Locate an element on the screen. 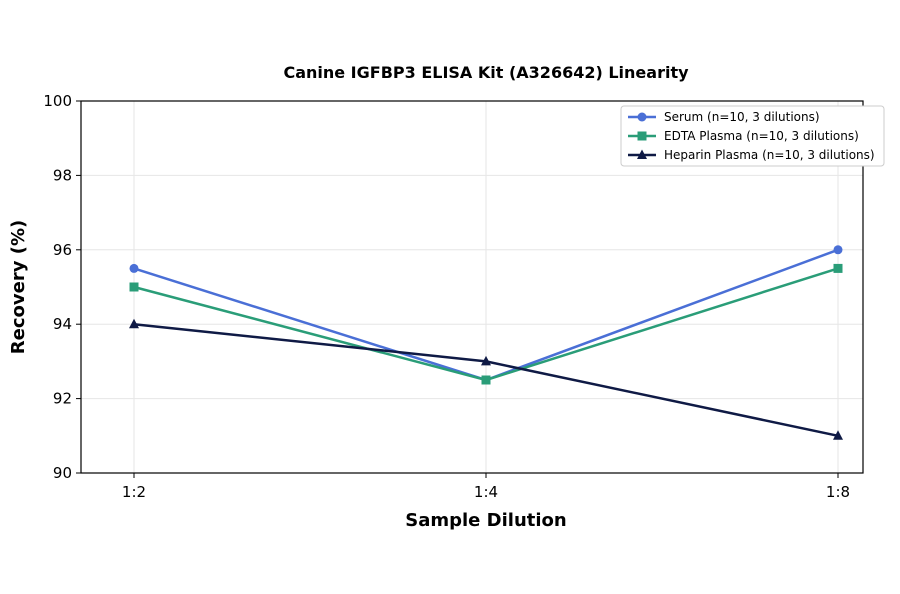 This screenshot has height=594, width=900. x-axis-label: Sample Dilution is located at coordinates (485, 520).